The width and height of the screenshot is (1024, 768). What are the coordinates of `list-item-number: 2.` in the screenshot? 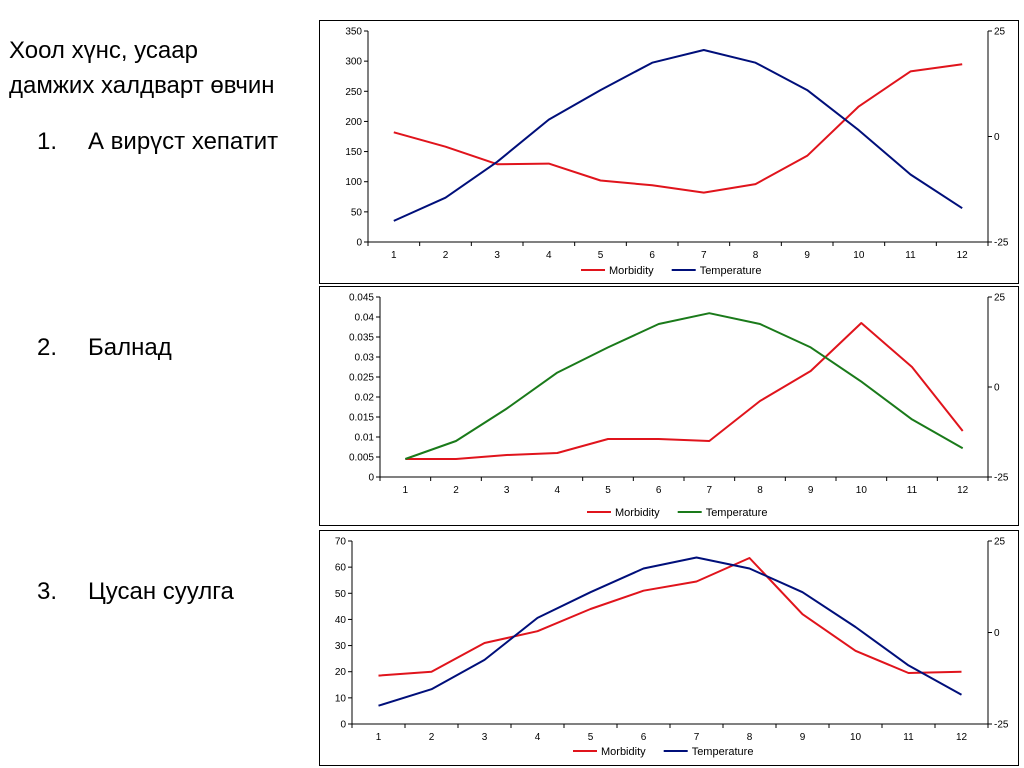 It's located at (47, 347).